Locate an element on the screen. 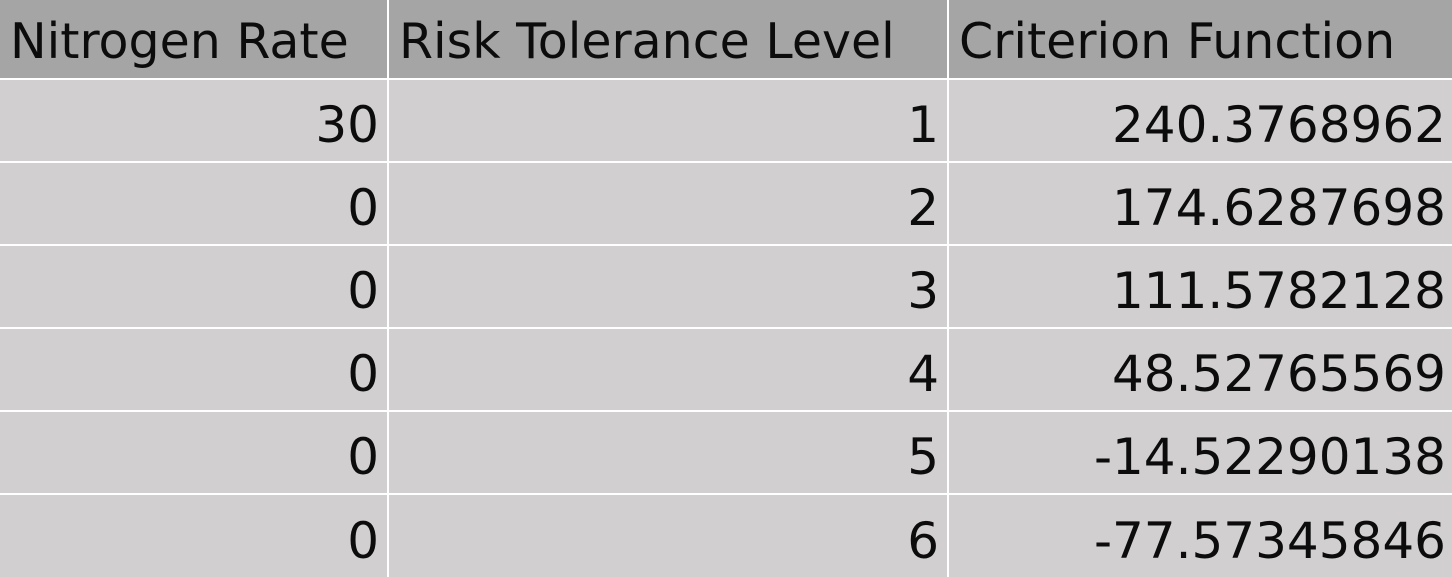 Image resolution: width=1452 pixels, height=577 pixels. header-risk-tolerance-level: Risk Tolerance Level is located at coordinates (669, 40).